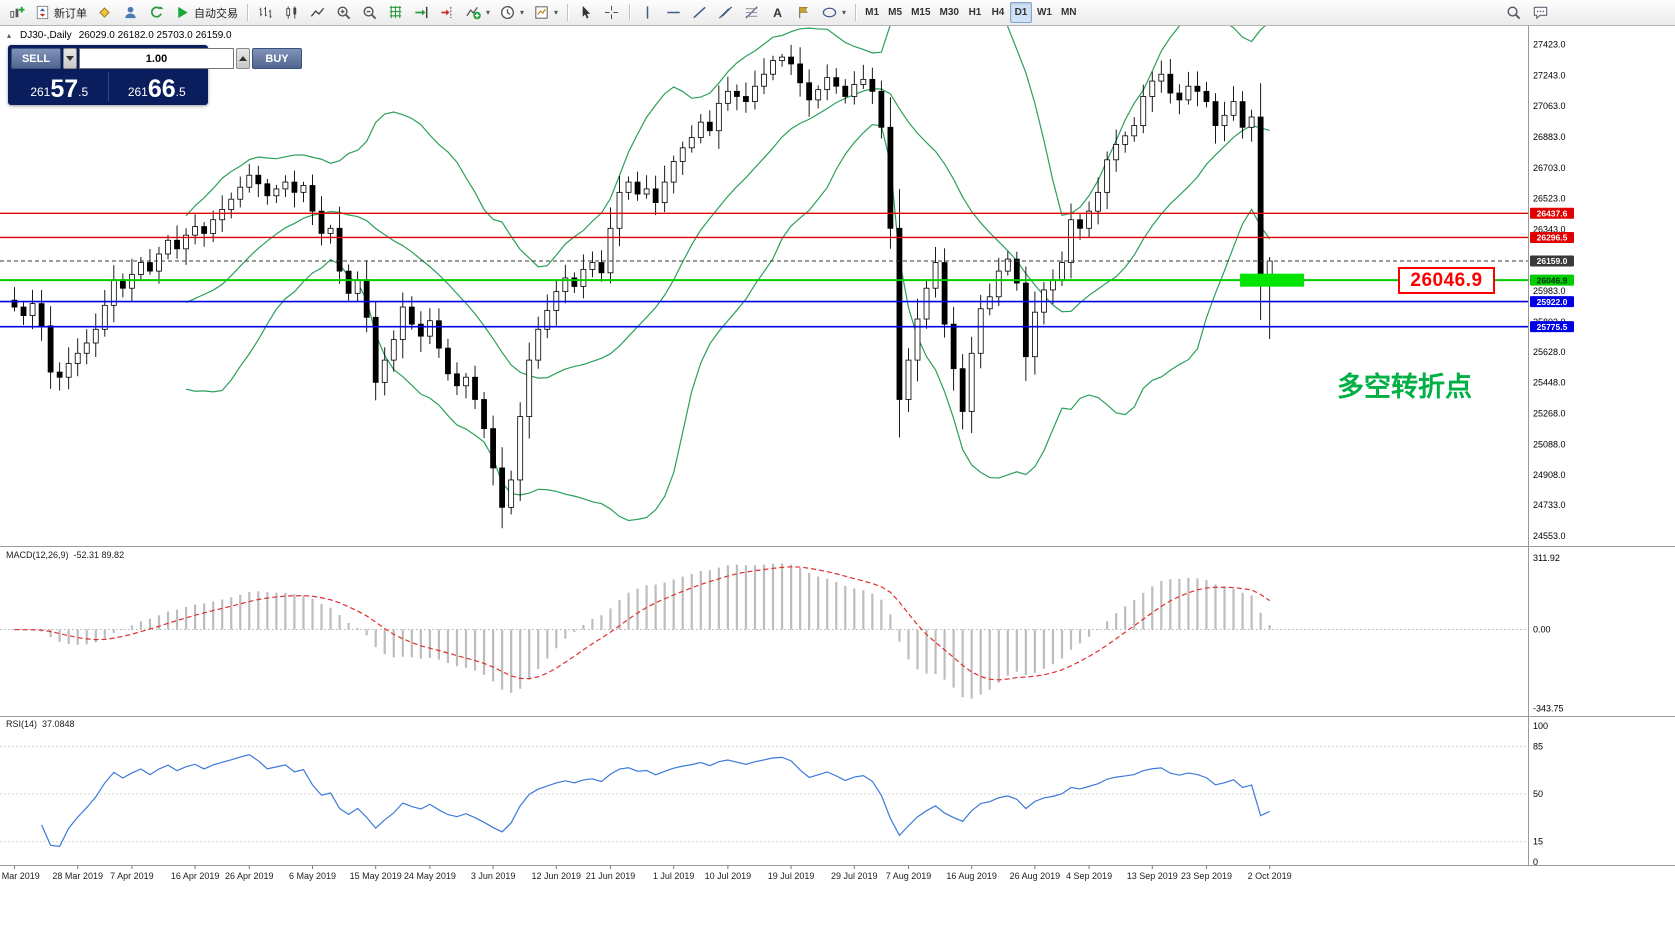 This screenshot has width=1675, height=951. Describe the element at coordinates (511, 12) in the screenshot. I see `periods-button: ▾` at that location.